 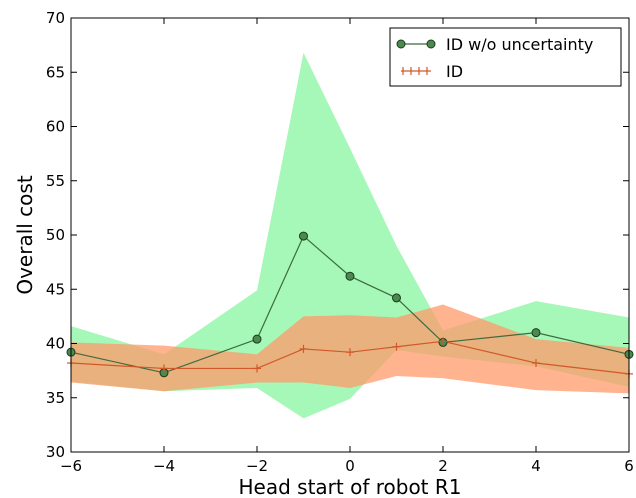 I want to click on y-tick-label: 65, so click(x=55, y=72).